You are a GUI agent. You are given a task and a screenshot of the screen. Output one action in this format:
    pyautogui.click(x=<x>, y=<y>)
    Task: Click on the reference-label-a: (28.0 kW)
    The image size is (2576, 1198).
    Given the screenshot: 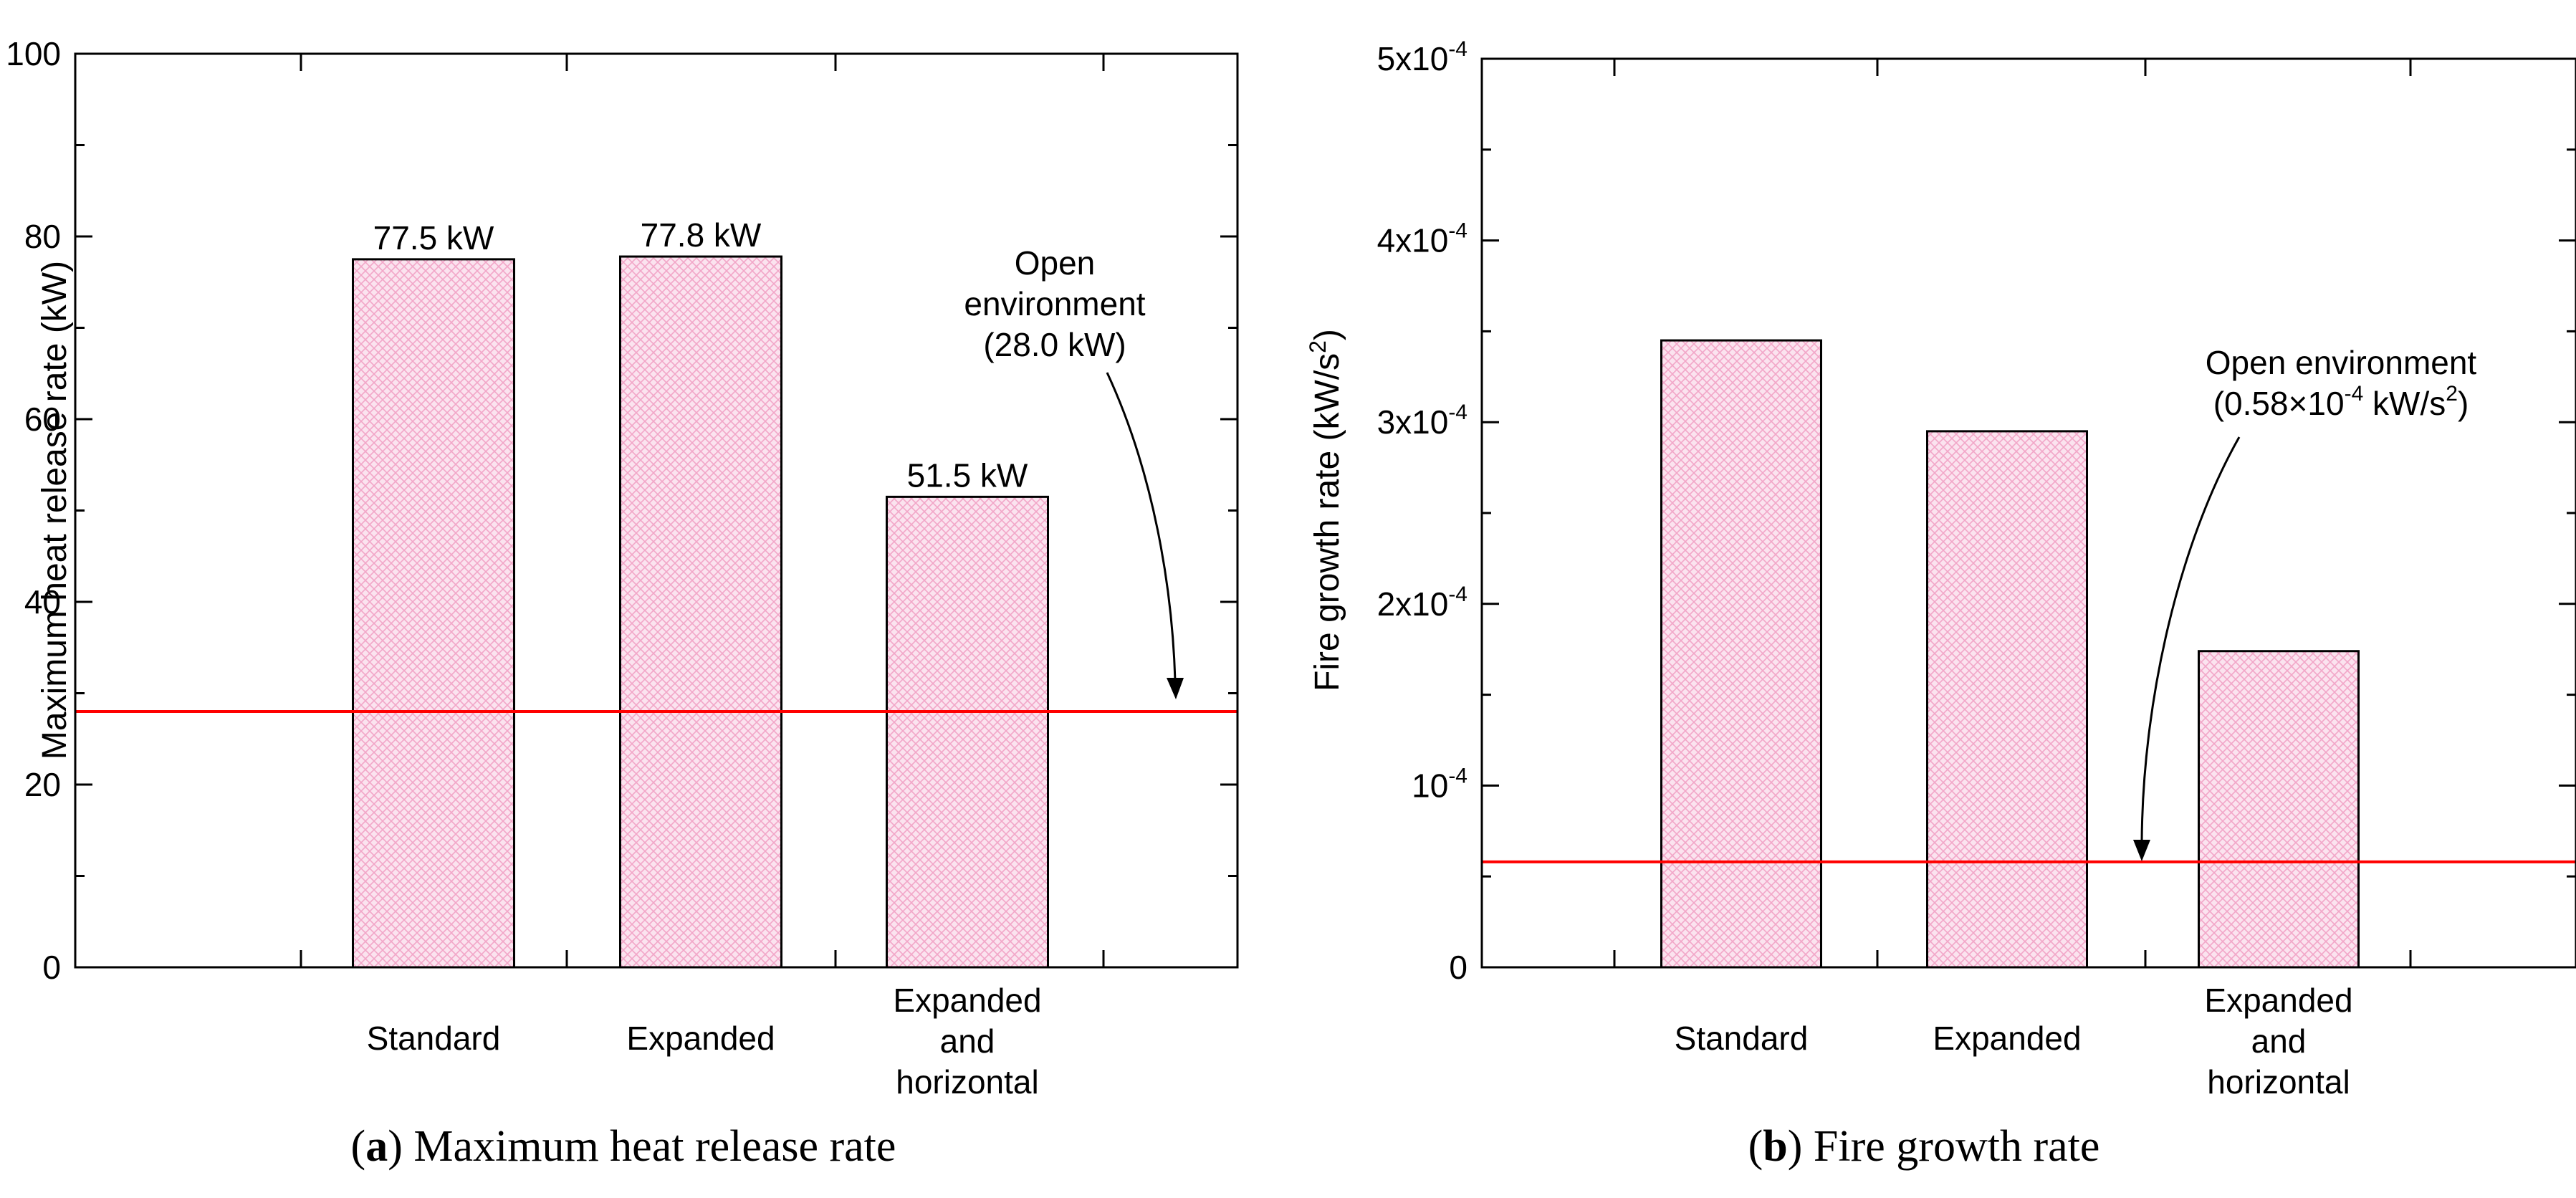 What is the action you would take?
    pyautogui.click(x=1054, y=344)
    